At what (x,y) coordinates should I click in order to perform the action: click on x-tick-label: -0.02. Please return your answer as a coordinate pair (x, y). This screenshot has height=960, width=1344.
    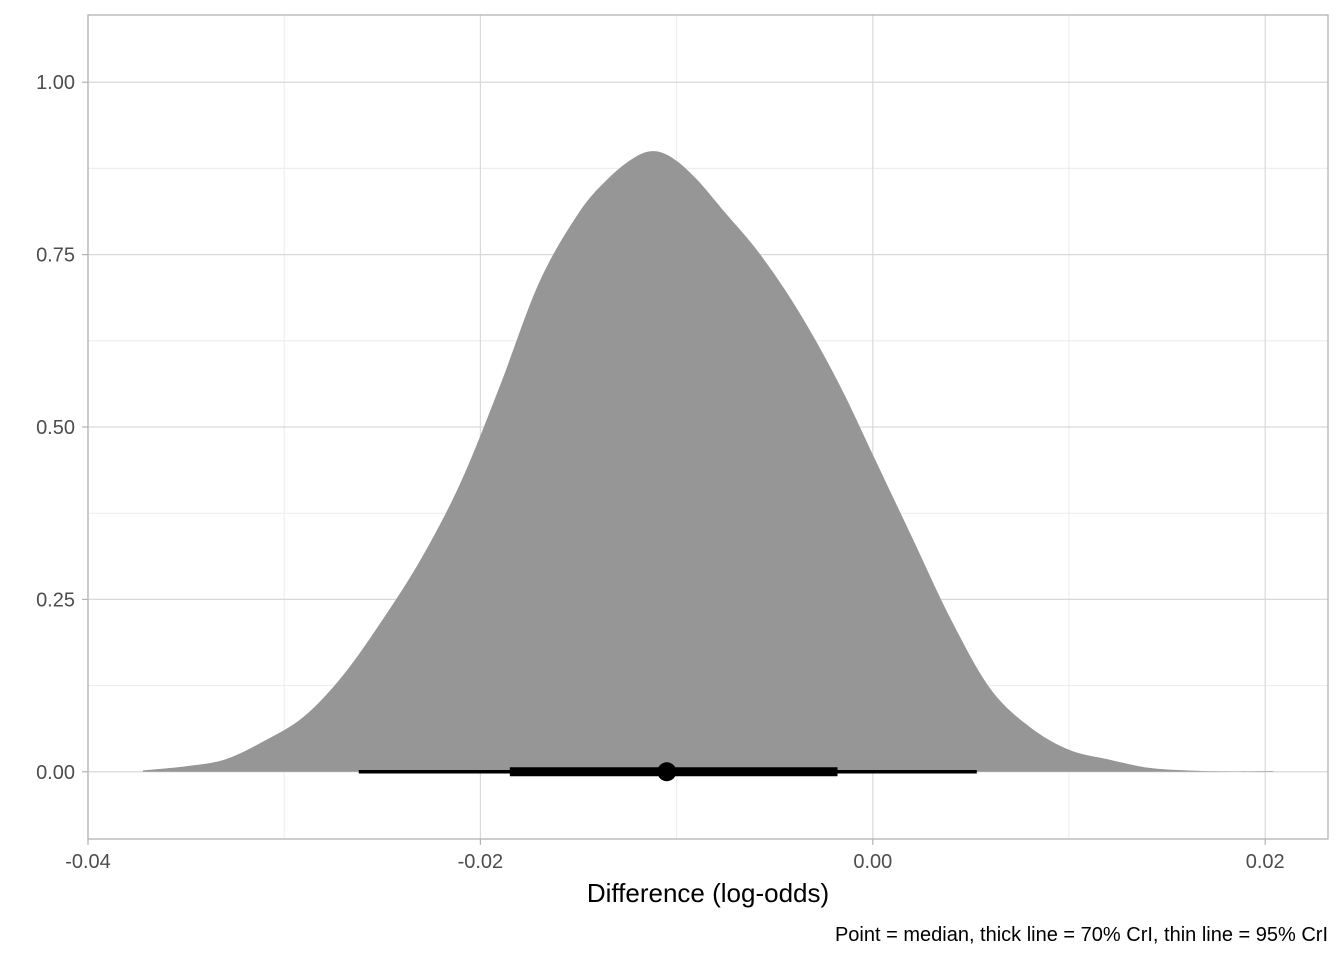
    Looking at the image, I should click on (481, 862).